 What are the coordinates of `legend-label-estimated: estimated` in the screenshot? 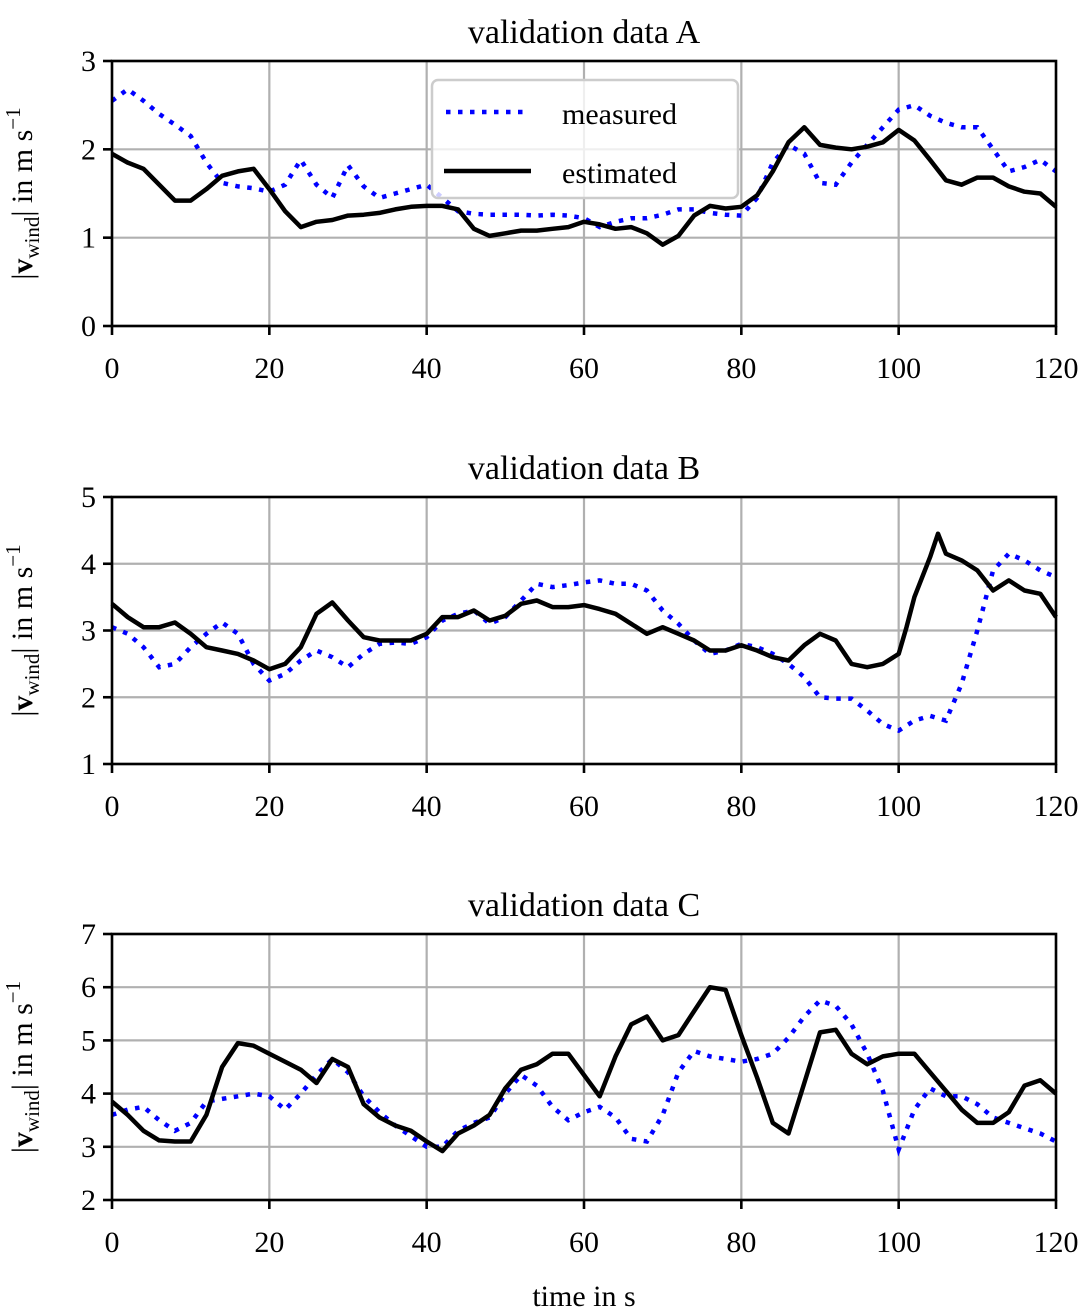 It's located at (619, 173).